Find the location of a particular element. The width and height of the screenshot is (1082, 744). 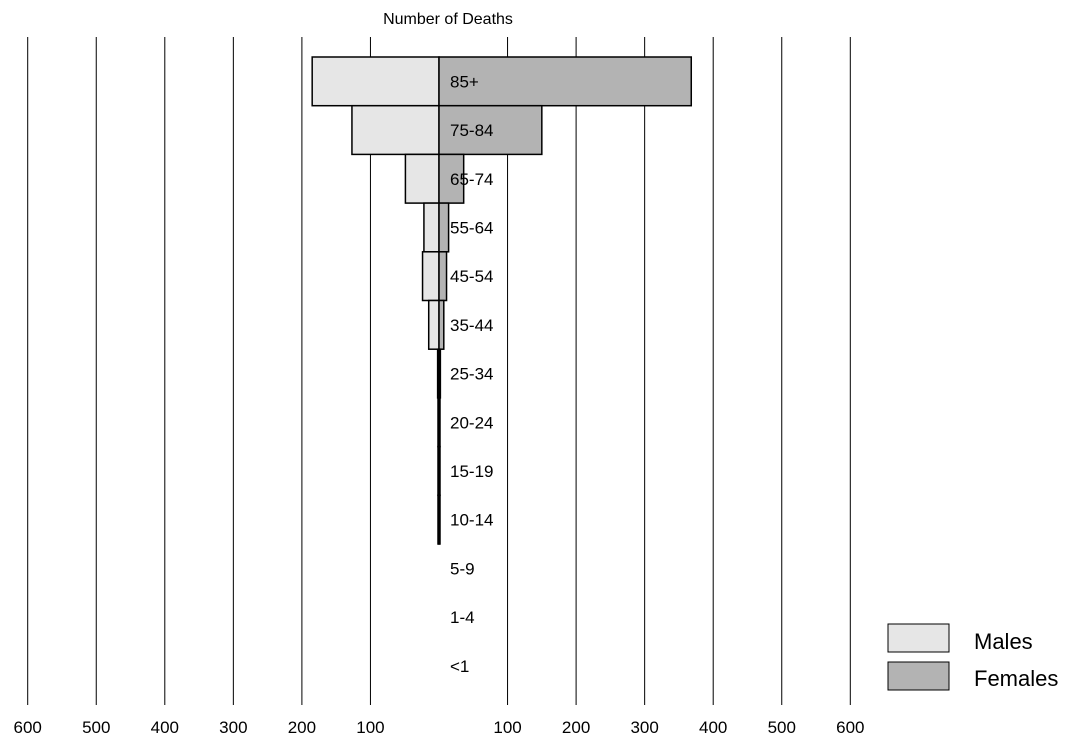

age-group-label: 20-24 is located at coordinates (471, 422).